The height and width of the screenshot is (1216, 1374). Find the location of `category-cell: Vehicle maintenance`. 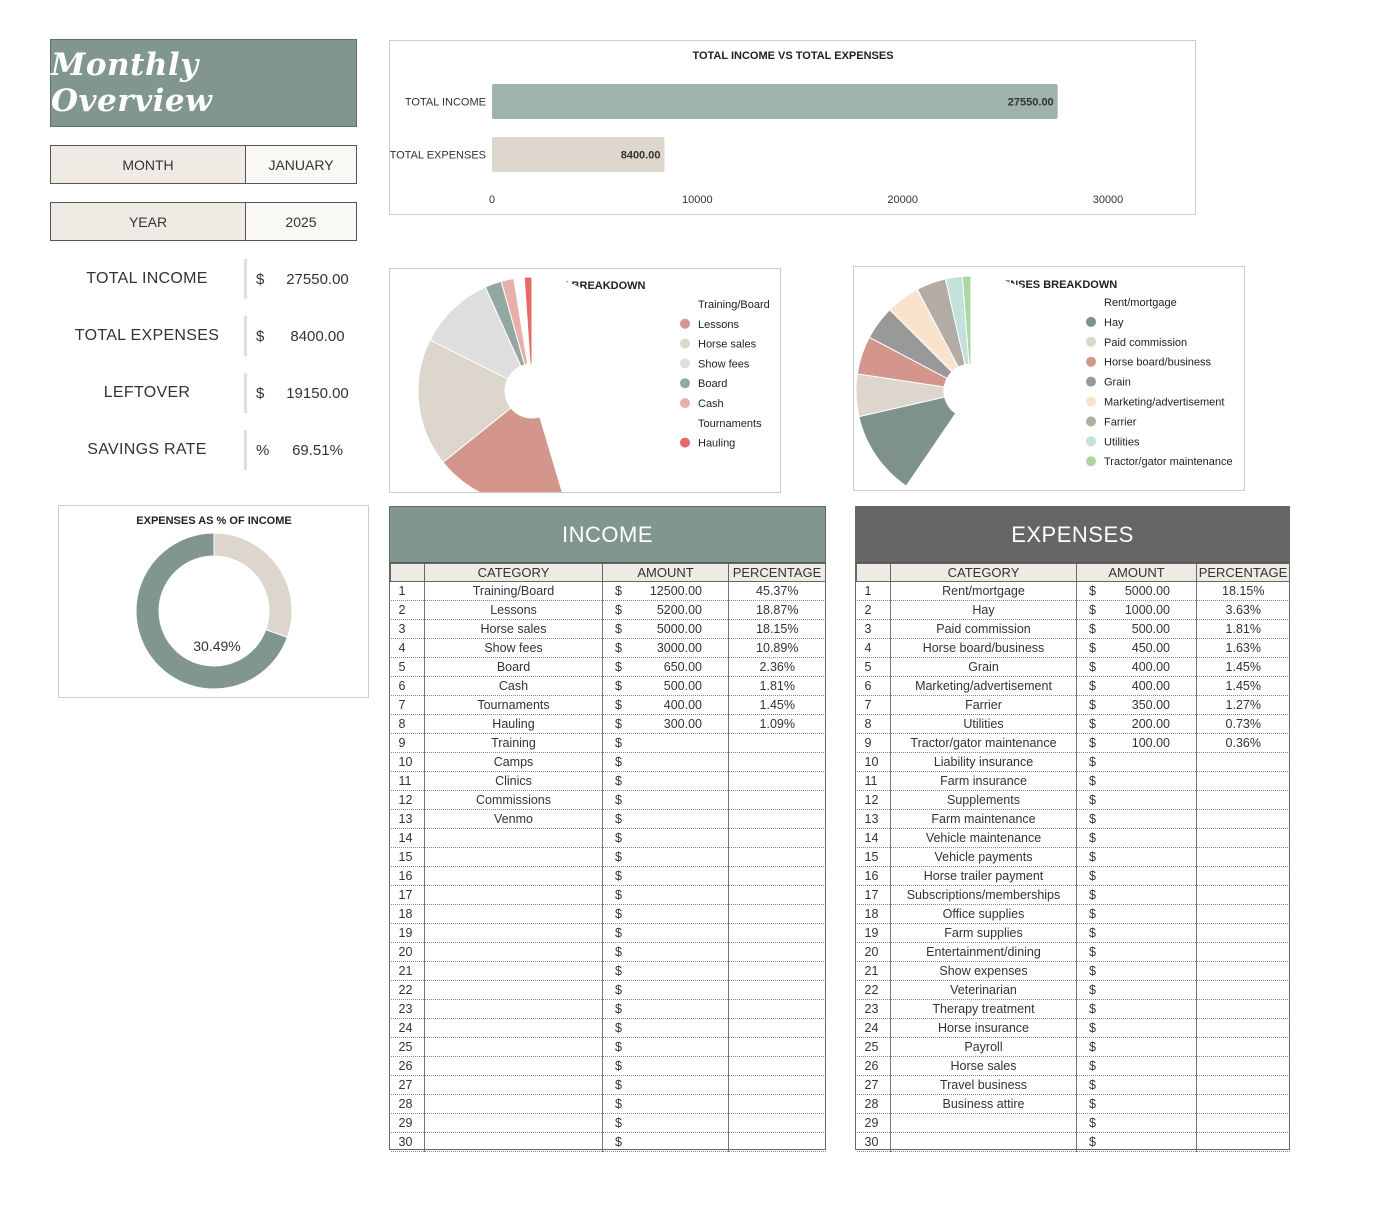

category-cell: Vehicle maintenance is located at coordinates (983, 838).